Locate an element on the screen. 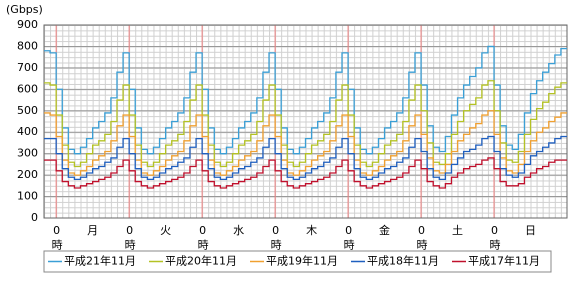 This screenshot has width=575, height=283. day-label: 金 is located at coordinates (384, 230).